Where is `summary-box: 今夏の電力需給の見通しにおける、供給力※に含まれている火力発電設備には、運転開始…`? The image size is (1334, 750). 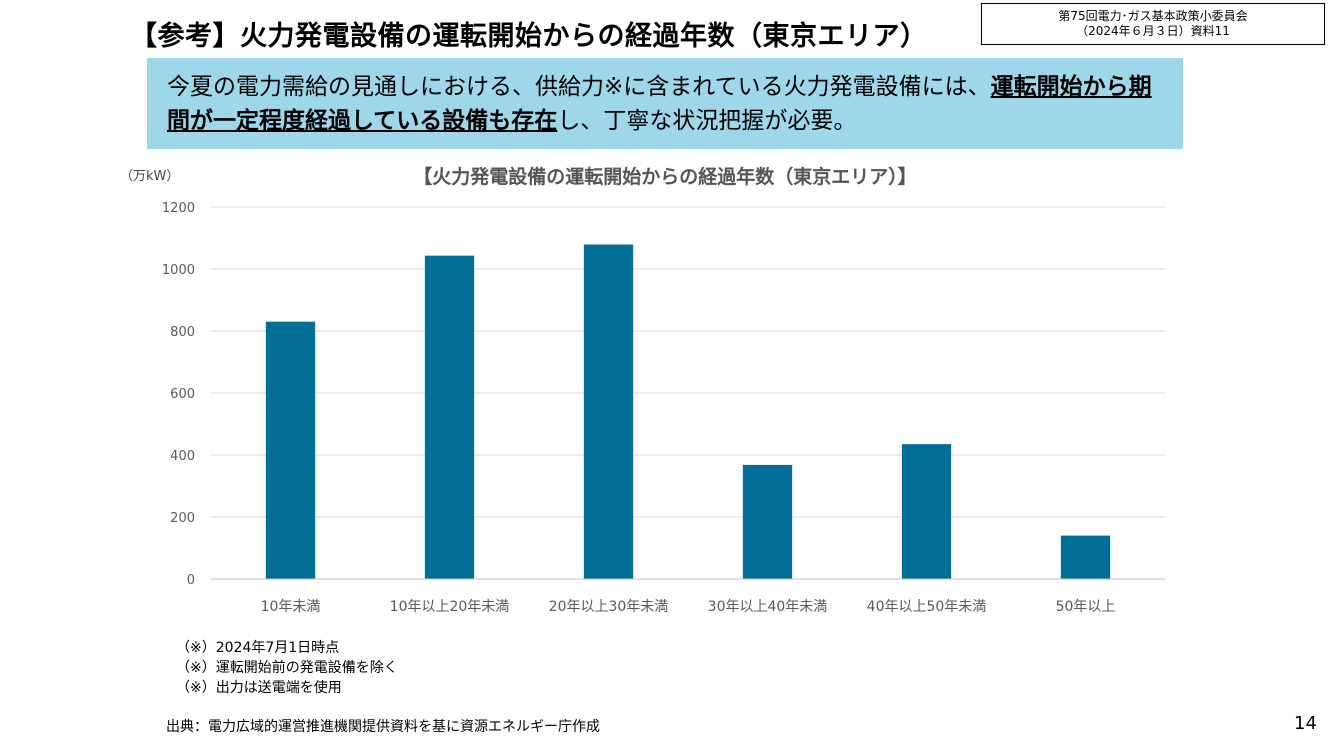 summary-box: 今夏の電力需給の見通しにおける、供給力※に含まれている火力発電設備には、運転開始… is located at coordinates (665, 103).